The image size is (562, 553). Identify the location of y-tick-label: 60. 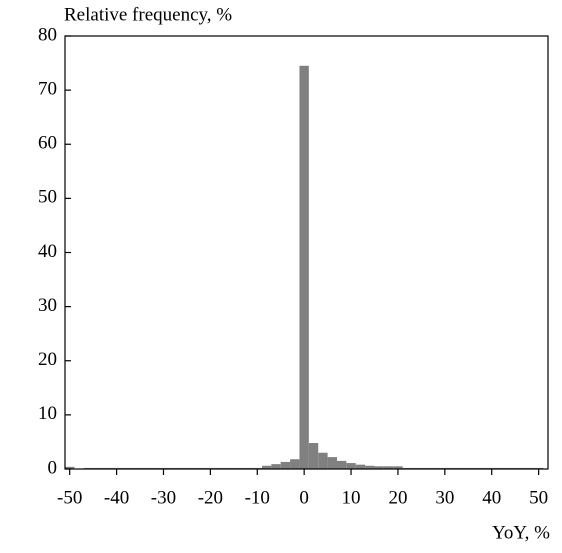
(47, 143).